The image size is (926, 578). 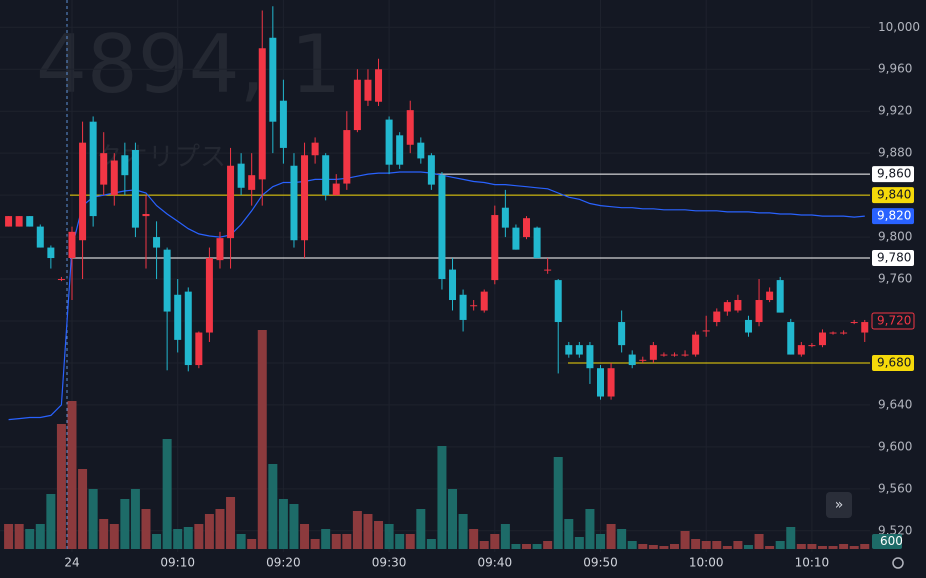 I want to click on y-tick-label: 9,760, so click(x=895, y=279).